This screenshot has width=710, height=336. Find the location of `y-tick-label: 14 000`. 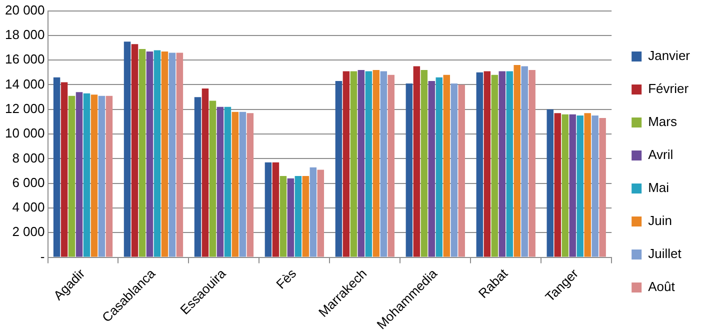

y-tick-label: 14 000 is located at coordinates (24, 84).